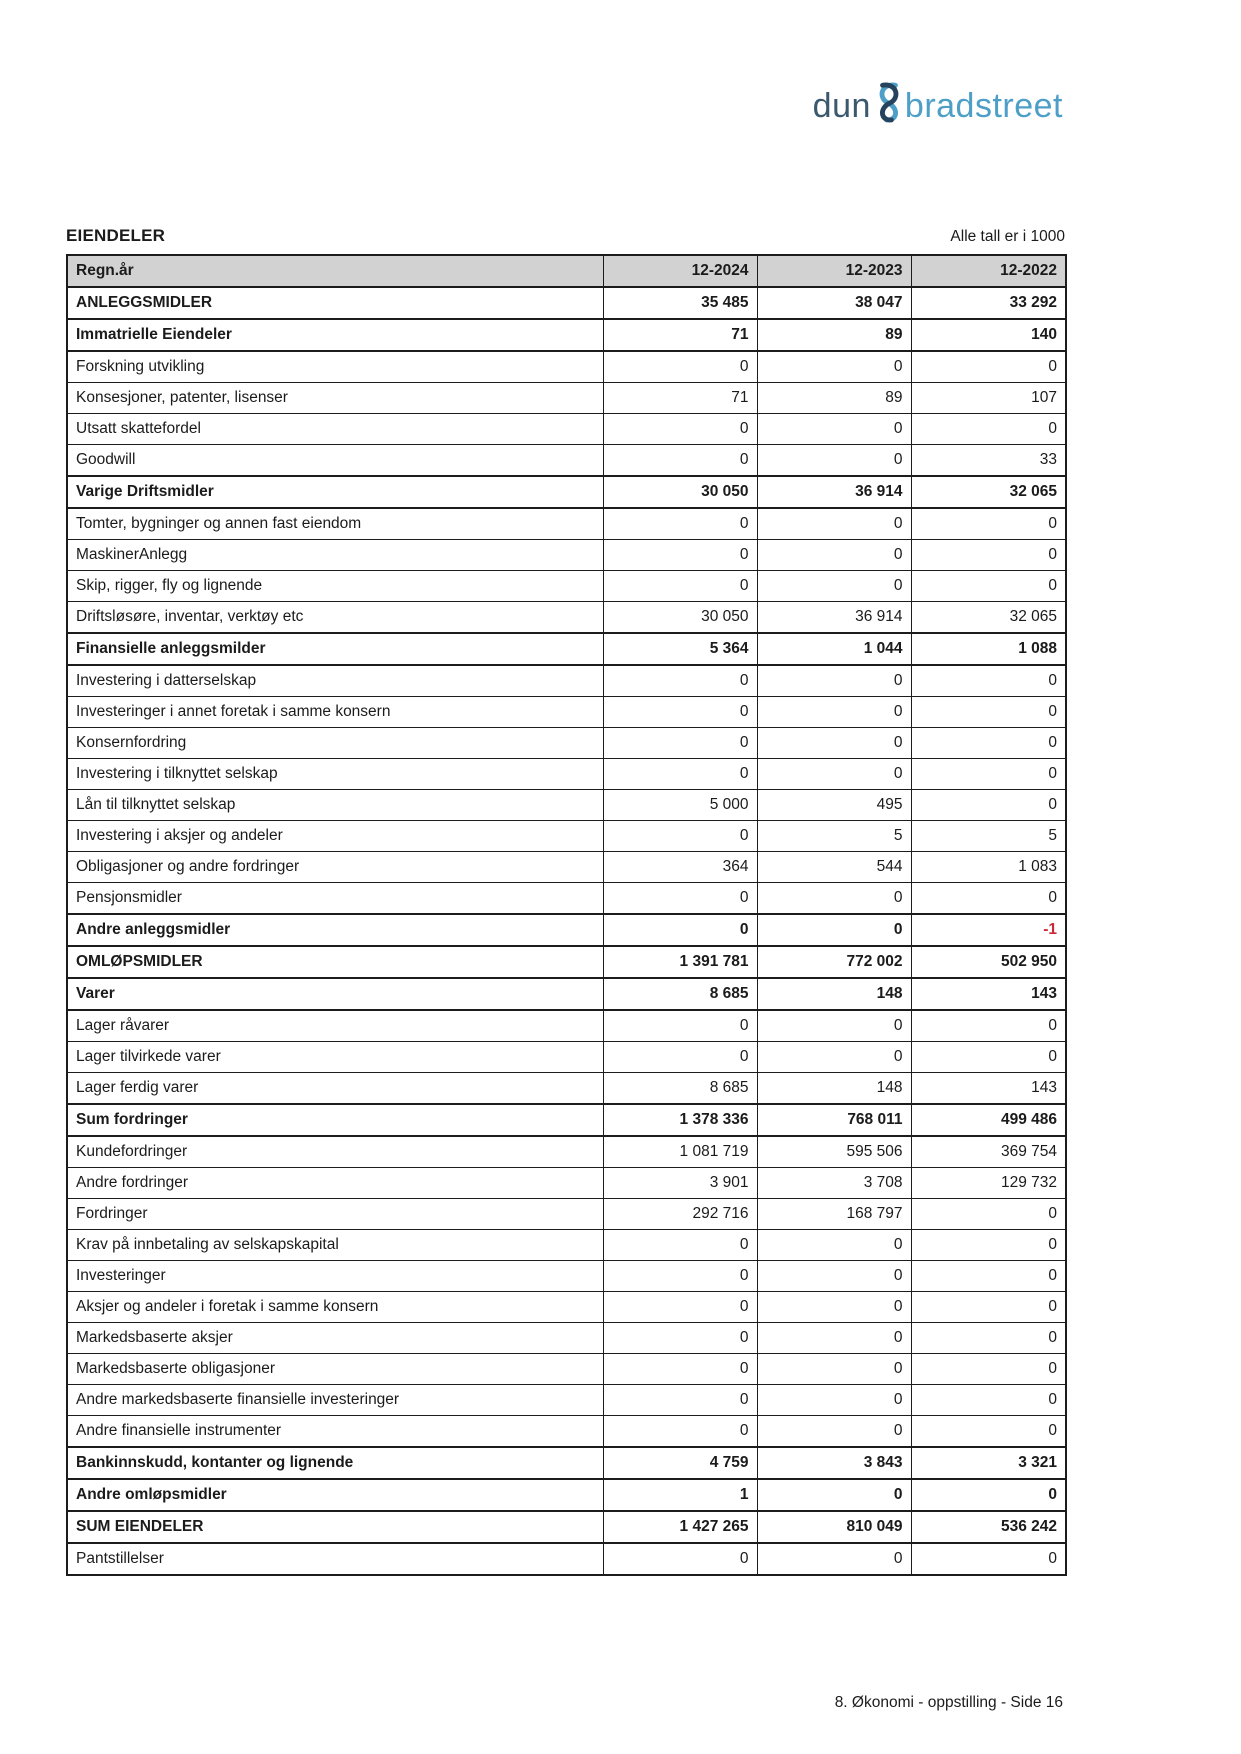 This screenshot has height=1754, width=1241. I want to click on cell-value: 148, so click(834, 1088).